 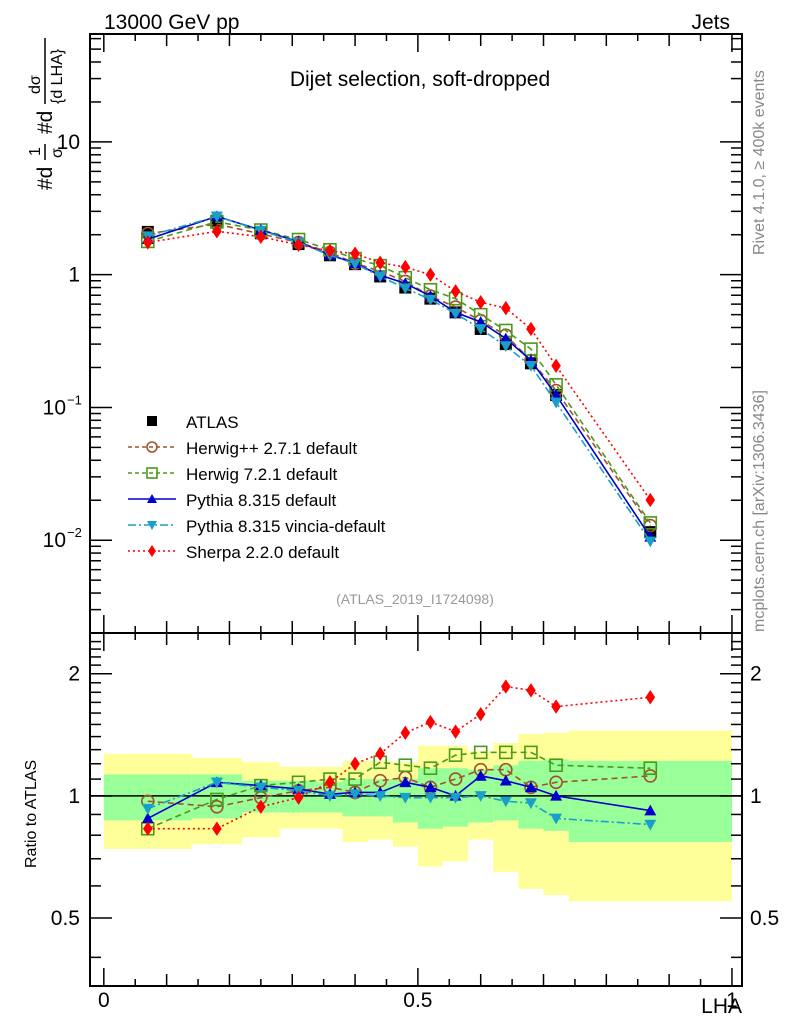 I want to click on main-y-tick-label: 1, so click(x=74, y=275).